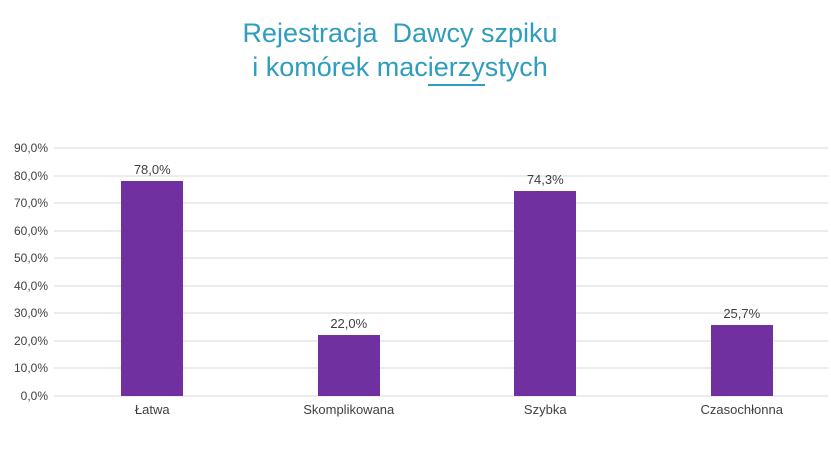  Describe the element at coordinates (30, 230) in the screenshot. I see `y-tick-label: 60,0%` at that location.